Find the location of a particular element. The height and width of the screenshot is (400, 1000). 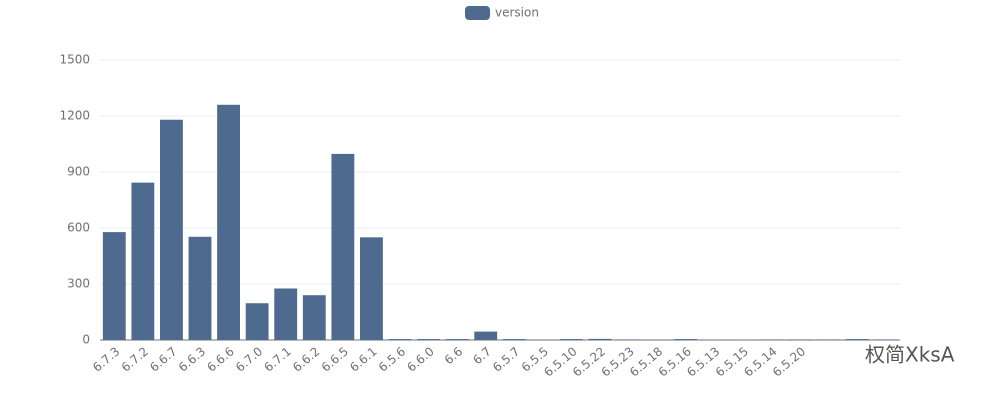

x-tick-label: 6.5.20 is located at coordinates (789, 361).